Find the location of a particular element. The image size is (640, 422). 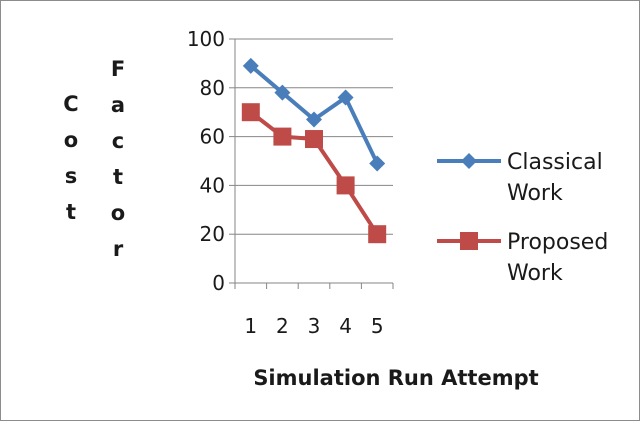

y-tick-label: 20 is located at coordinates (212, 234).